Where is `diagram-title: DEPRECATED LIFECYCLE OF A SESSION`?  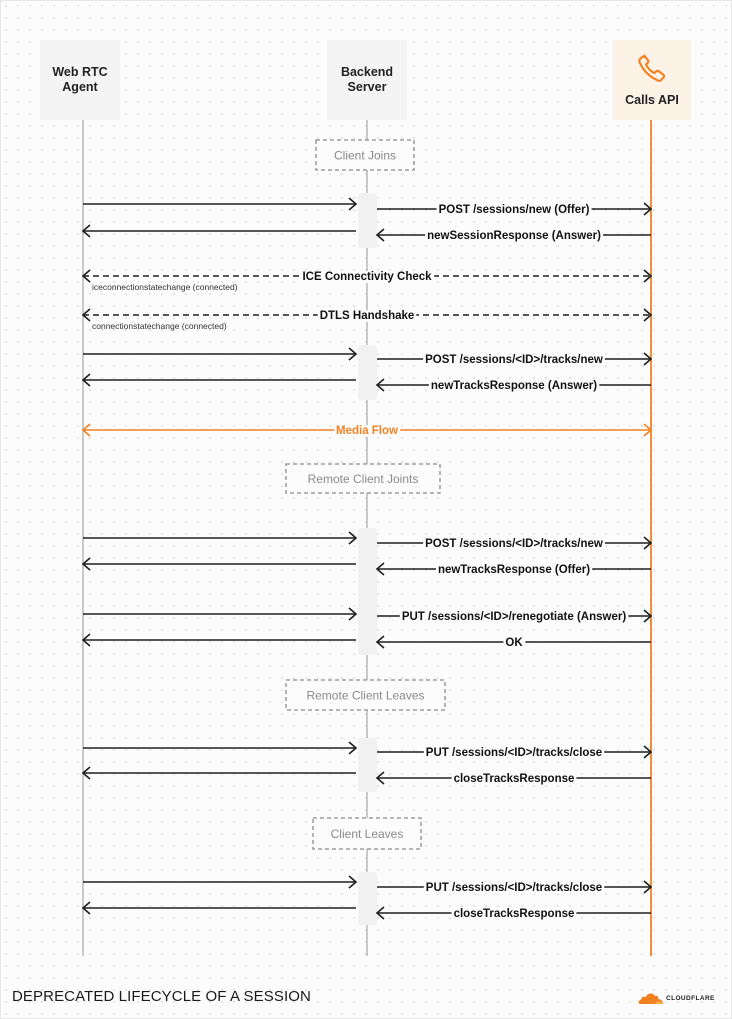
diagram-title: DEPRECATED LIFECYCLE OF A SESSION is located at coordinates (161, 996).